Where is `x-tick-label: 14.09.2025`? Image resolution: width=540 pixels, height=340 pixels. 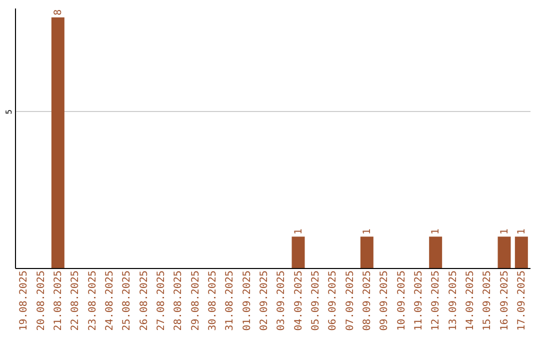
x-tick-label: 14.09.2025 is located at coordinates (470, 300).